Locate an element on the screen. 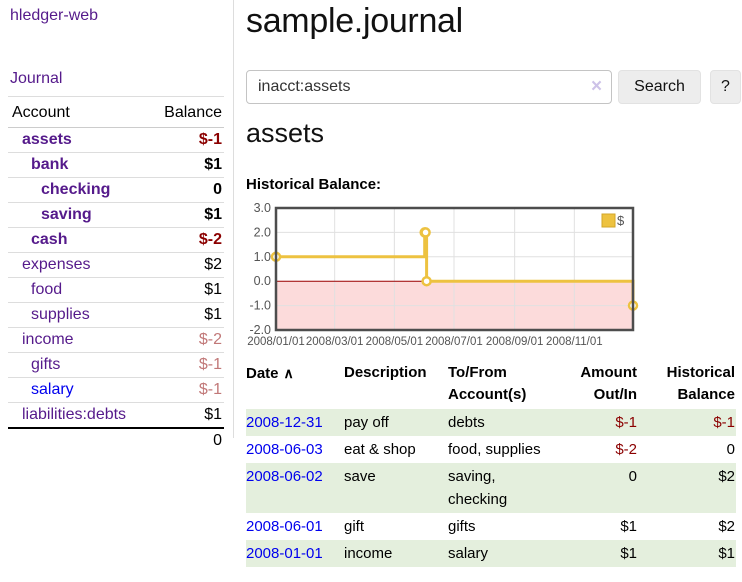  plot-border is located at coordinates (454, 269).